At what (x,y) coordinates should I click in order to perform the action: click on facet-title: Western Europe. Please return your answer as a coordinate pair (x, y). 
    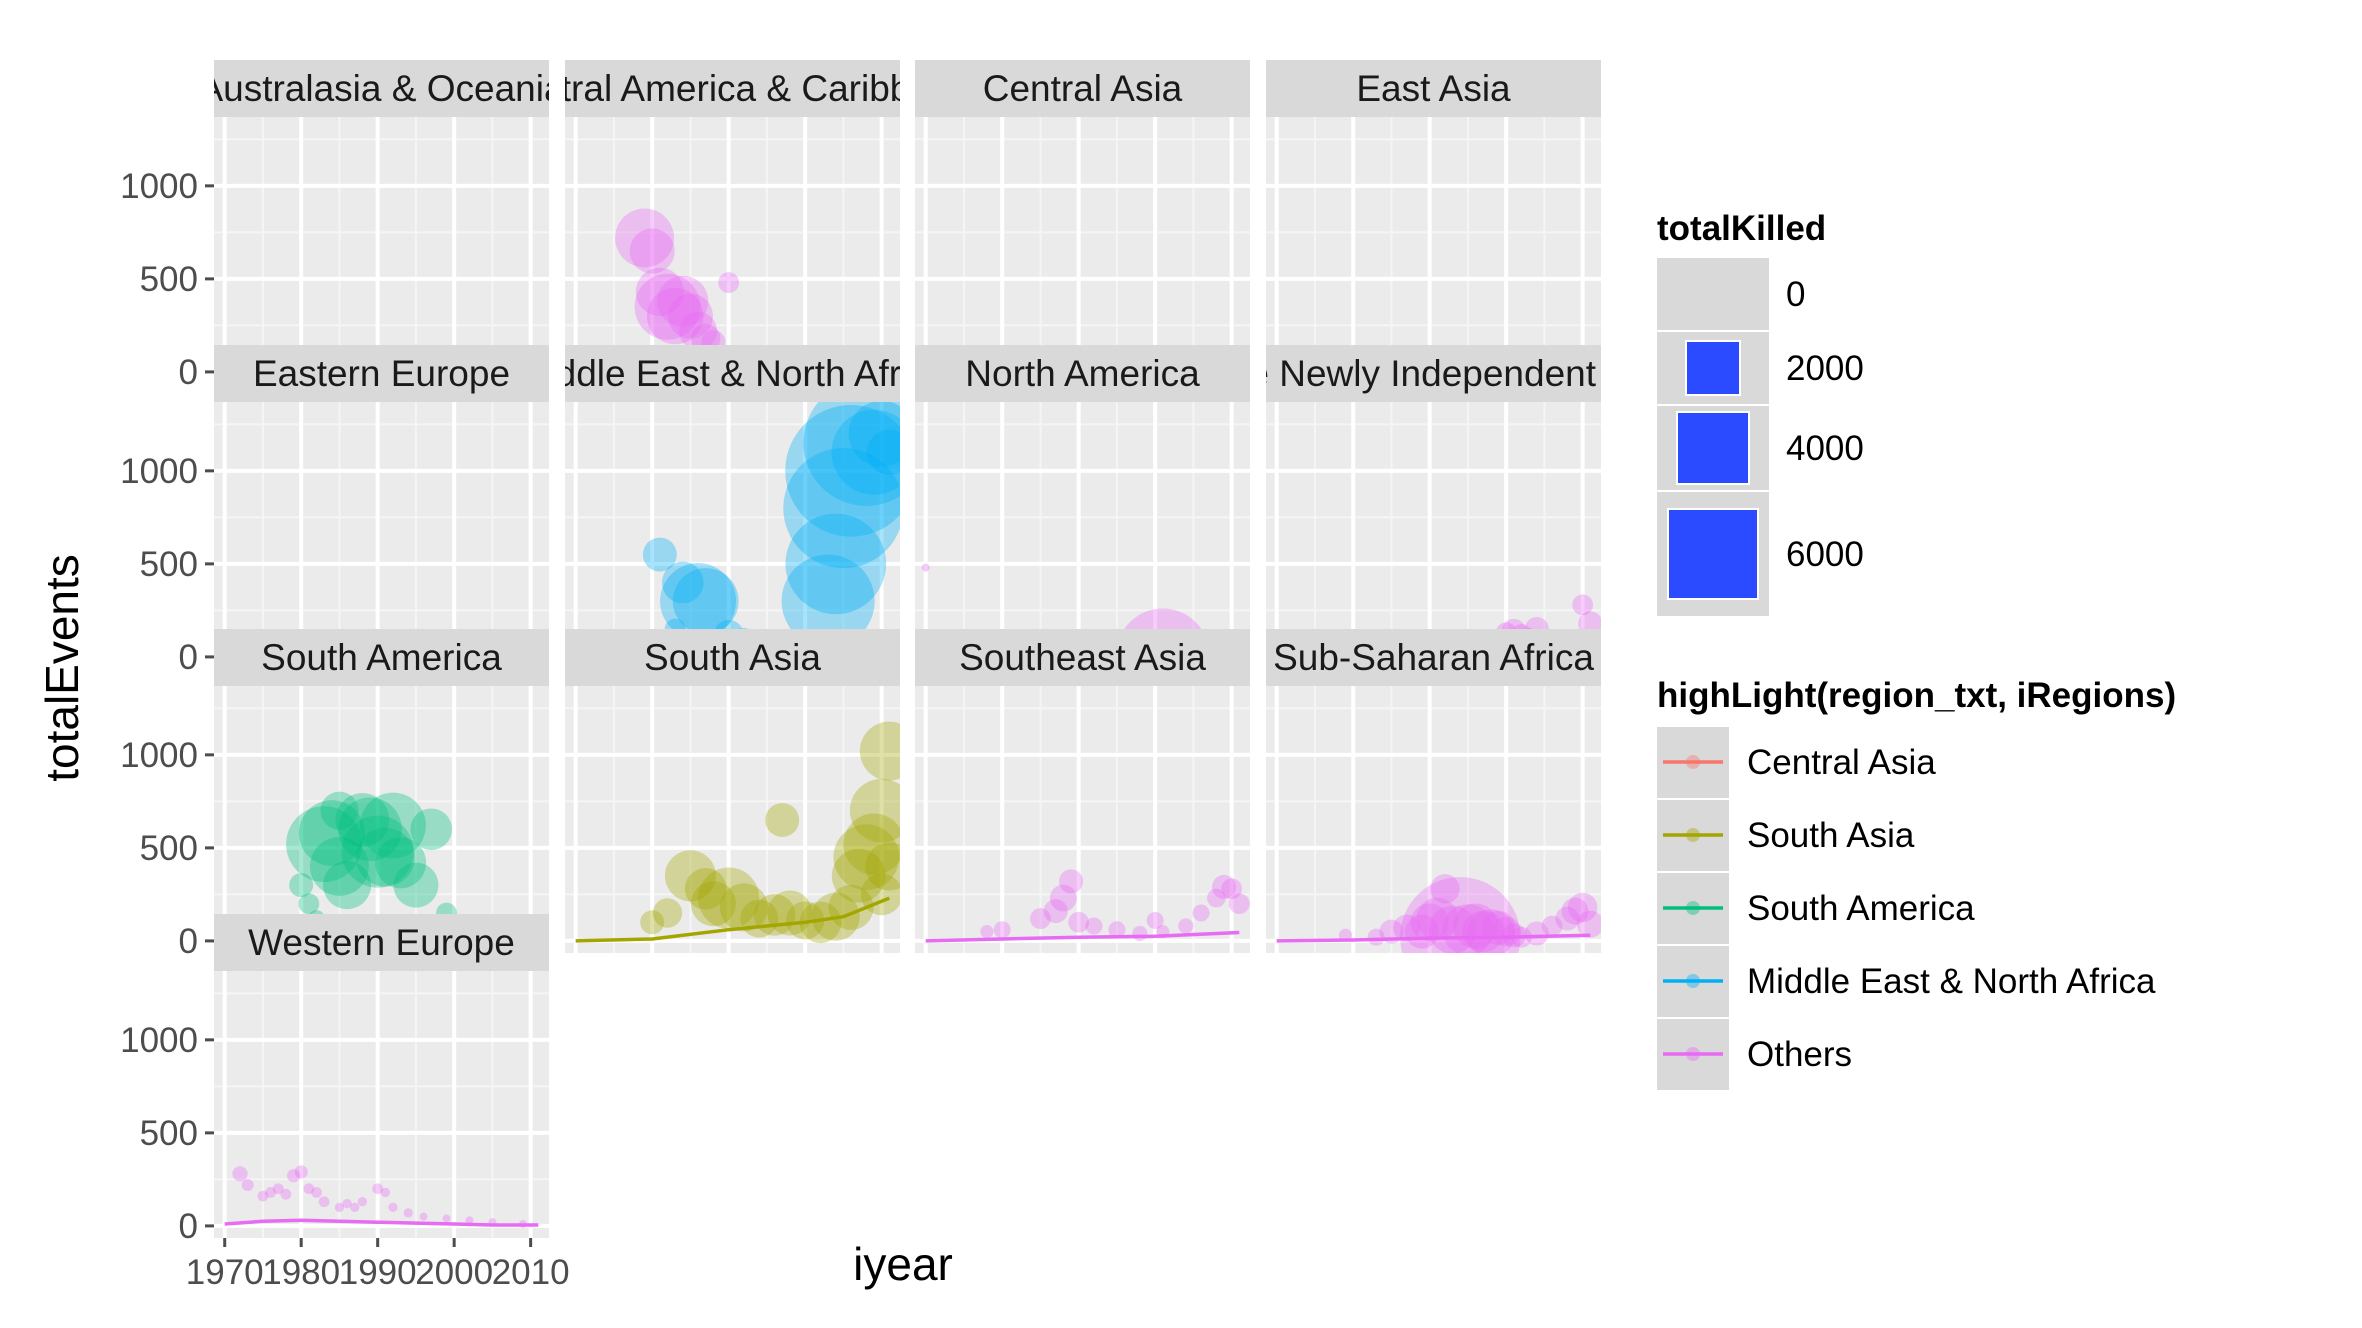
    Looking at the image, I should click on (381, 942).